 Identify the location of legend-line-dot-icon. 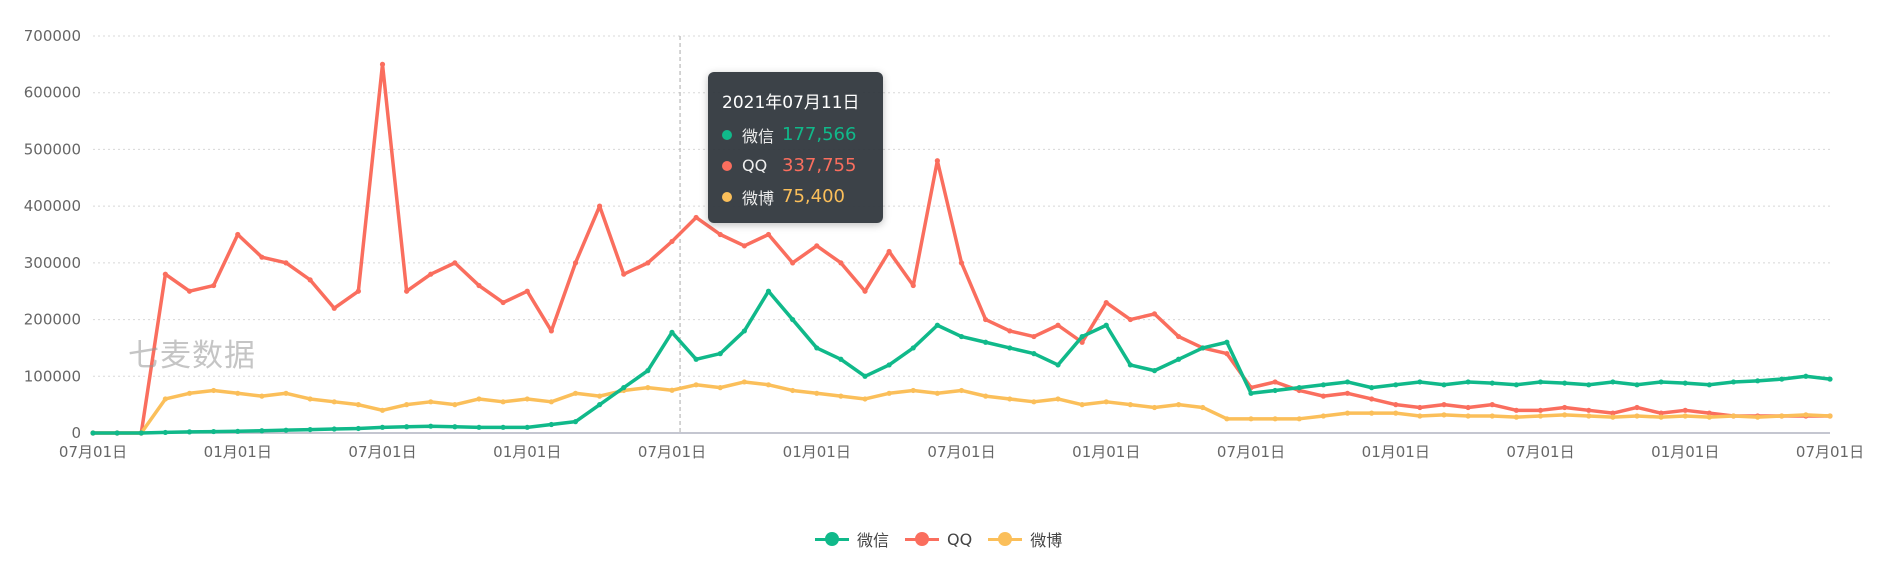
(832, 539).